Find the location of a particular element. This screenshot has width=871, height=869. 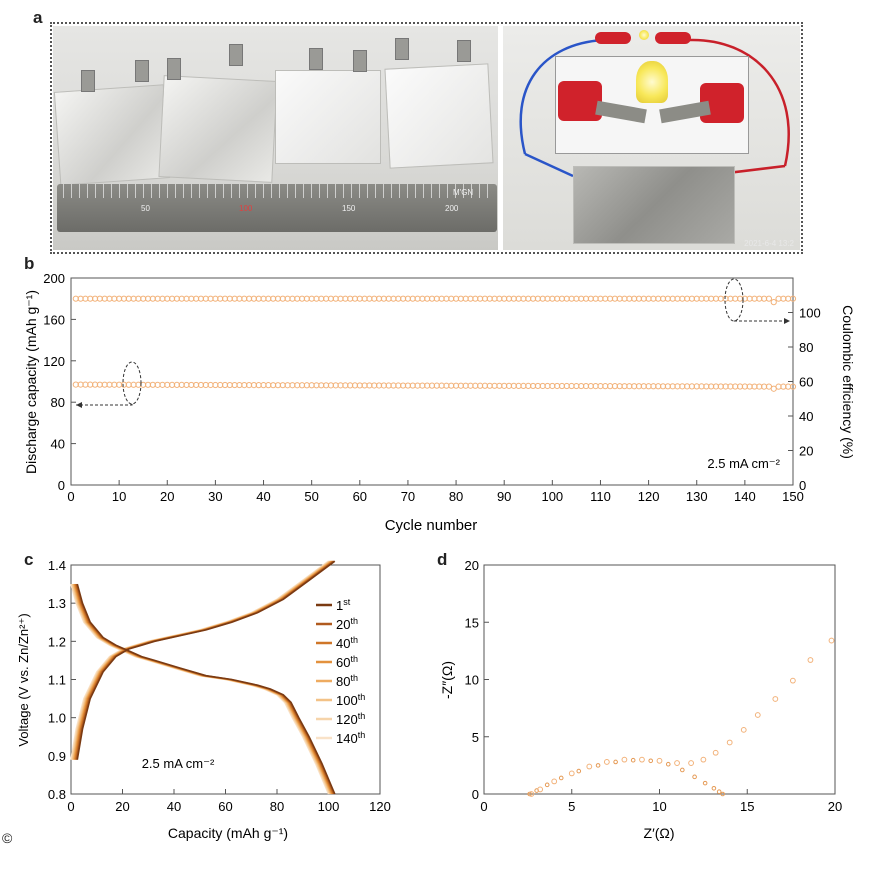

copyright-symbol: © is located at coordinates (7, 838).